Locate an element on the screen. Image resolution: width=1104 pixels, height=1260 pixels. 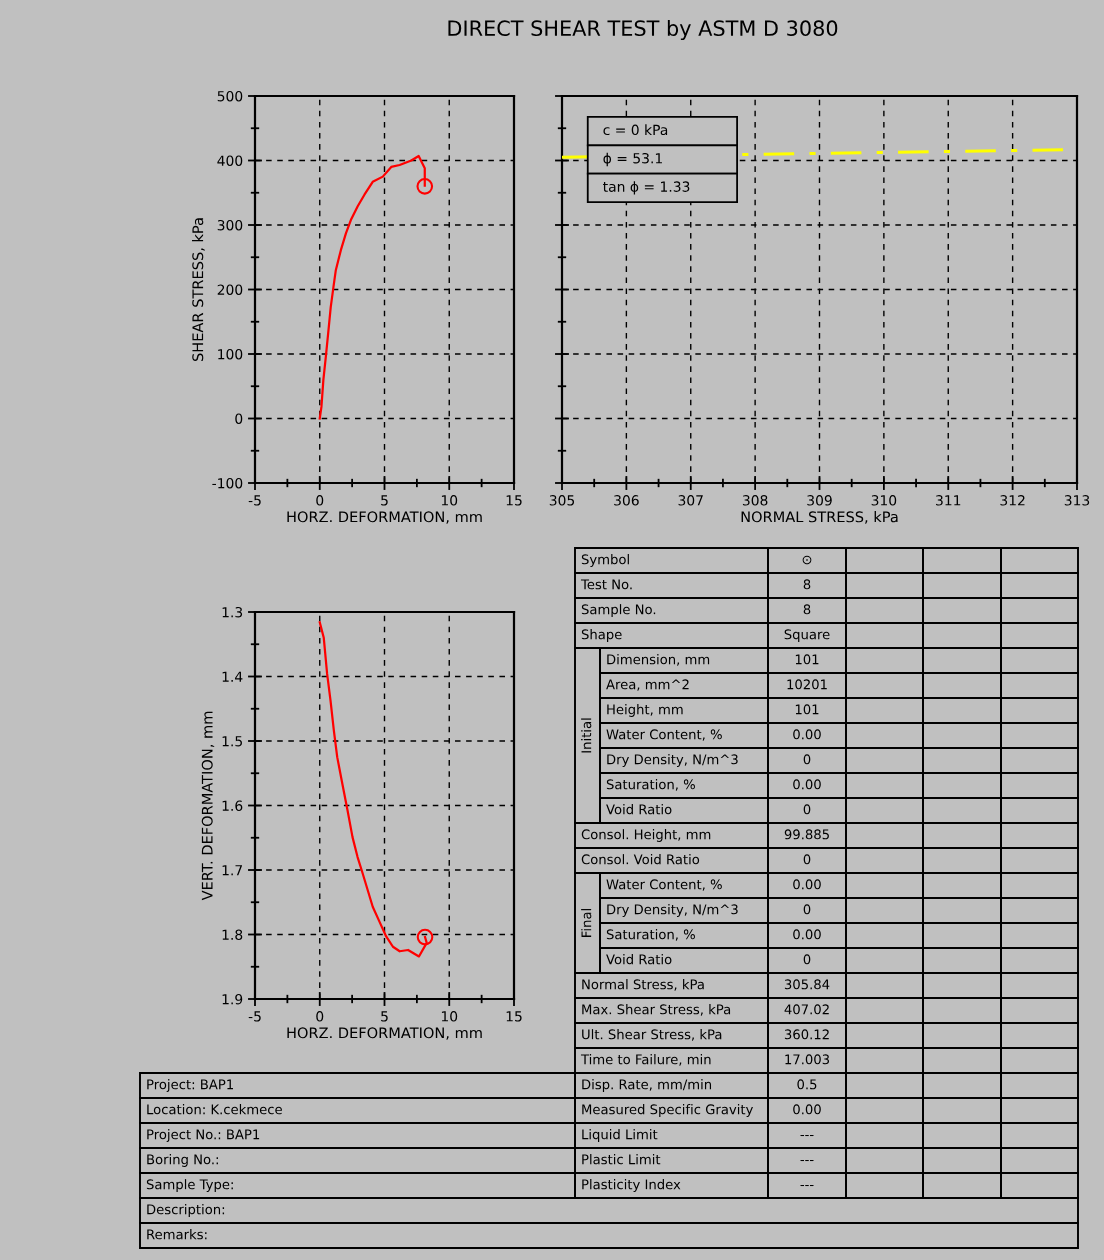
text: Sample Type: is located at coordinates (189, 1185).